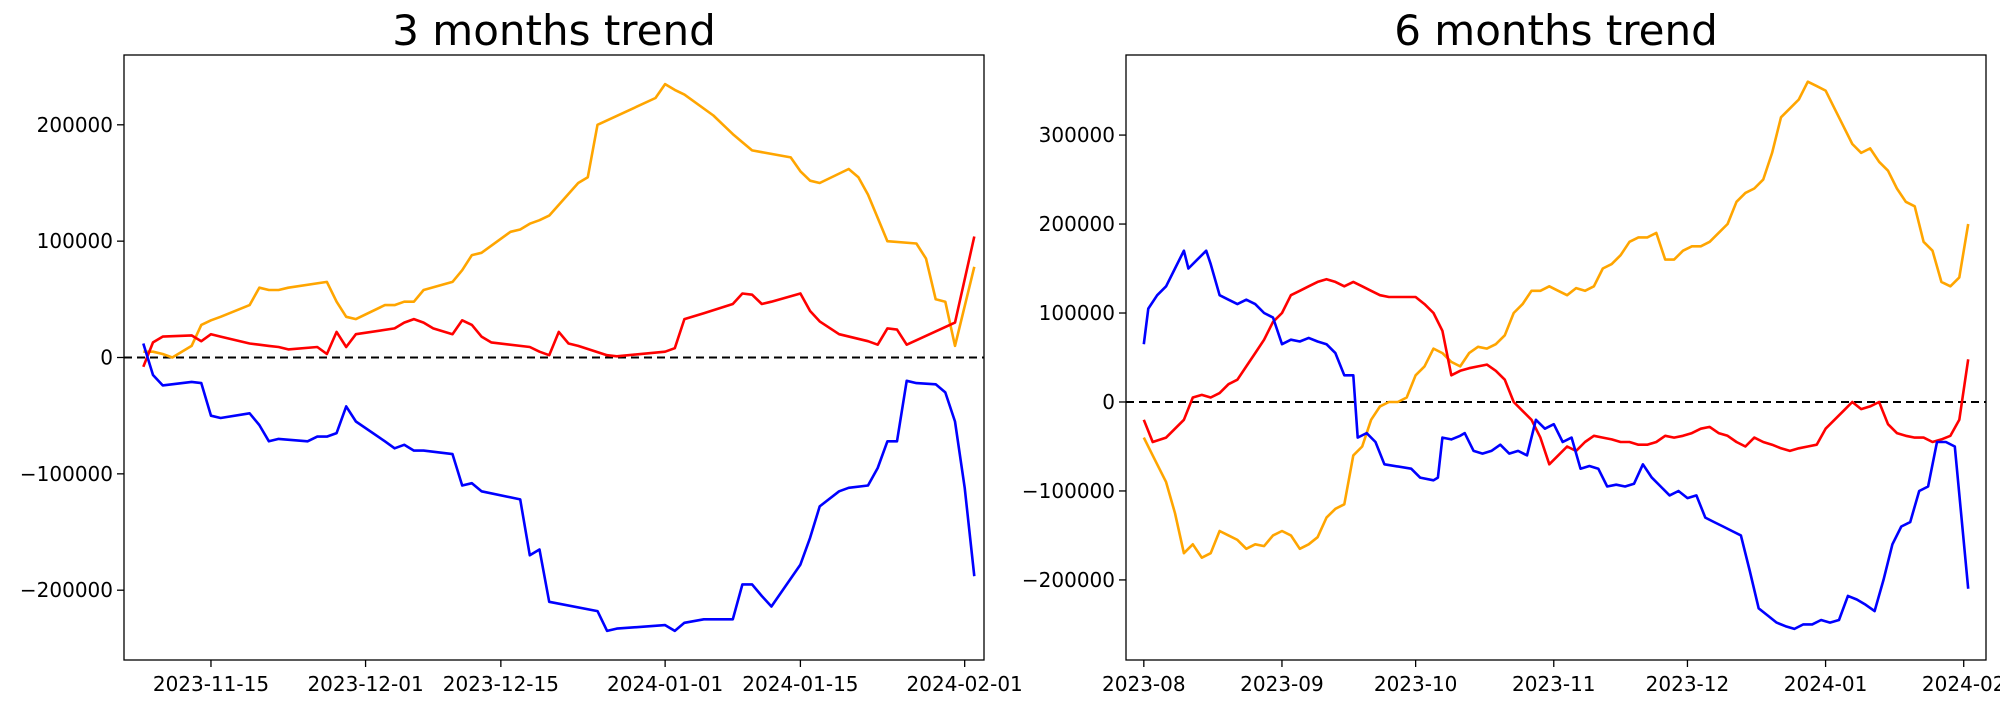 Image resolution: width=2000 pixels, height=704 pixels. What do you see at coordinates (554, 30) in the screenshot?
I see `chart-title: 3 months trend` at bounding box center [554, 30].